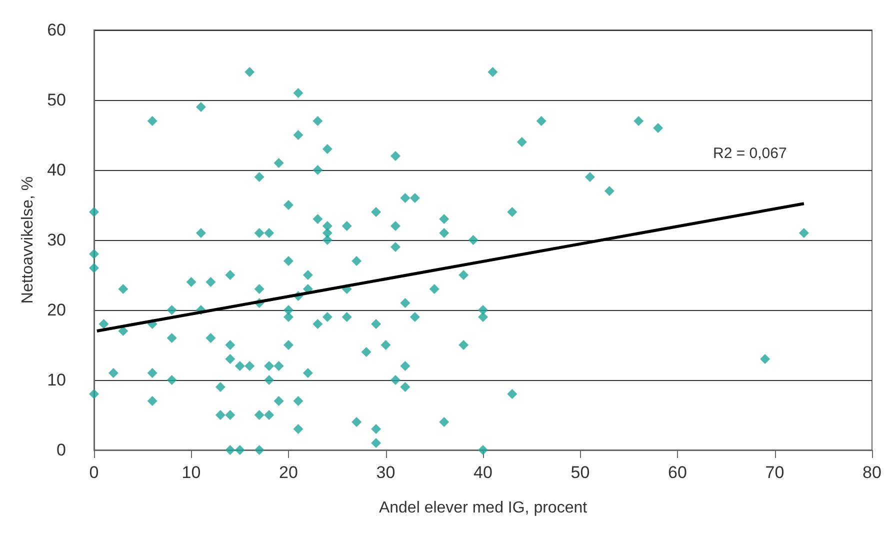  What do you see at coordinates (750, 153) in the screenshot?
I see `annotation: R2 = 0,067` at bounding box center [750, 153].